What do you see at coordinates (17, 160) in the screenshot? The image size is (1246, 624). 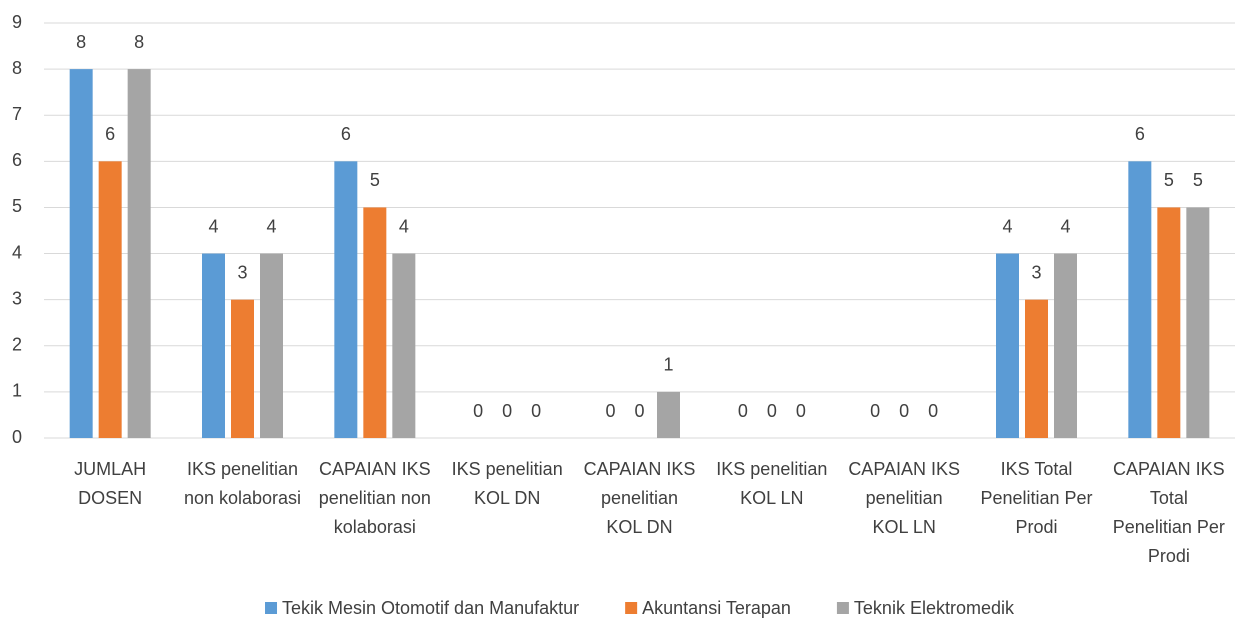 I see `y-tick-label: 6` at bounding box center [17, 160].